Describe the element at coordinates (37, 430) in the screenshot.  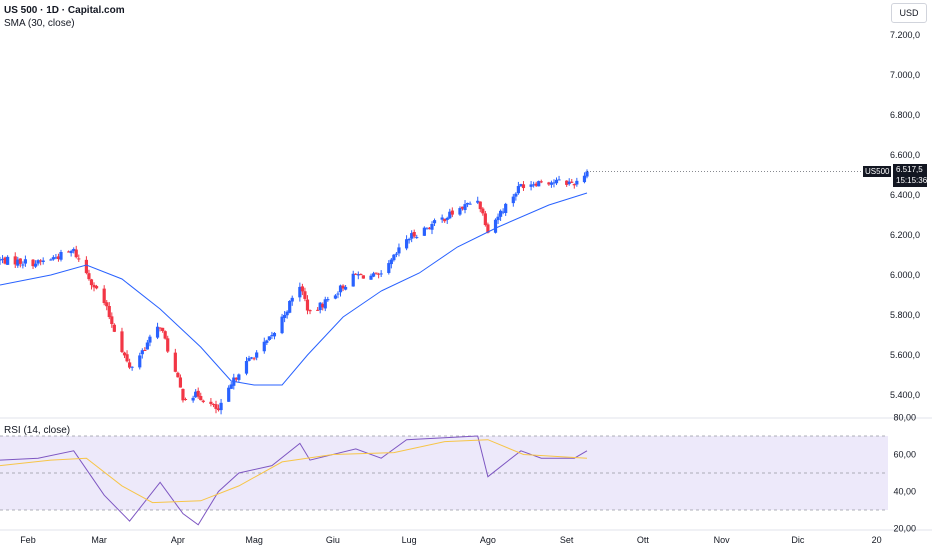
I see `rsi-indicator-label: RSI (14, close)` at that location.